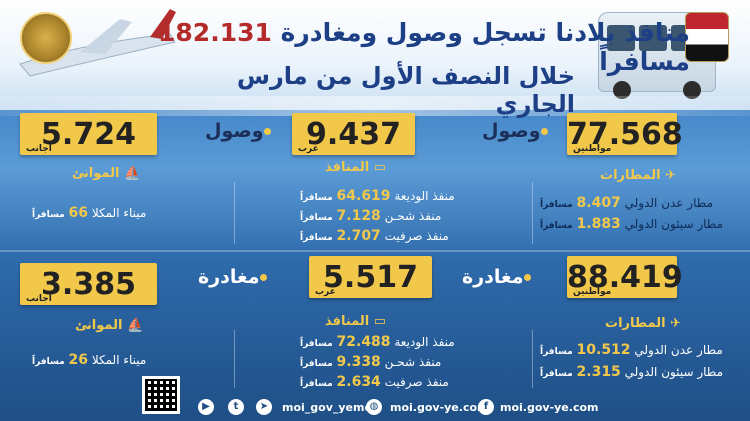 This screenshot has height=421, width=750. I want to click on departure-landports-value: 5.517, so click(370, 277).